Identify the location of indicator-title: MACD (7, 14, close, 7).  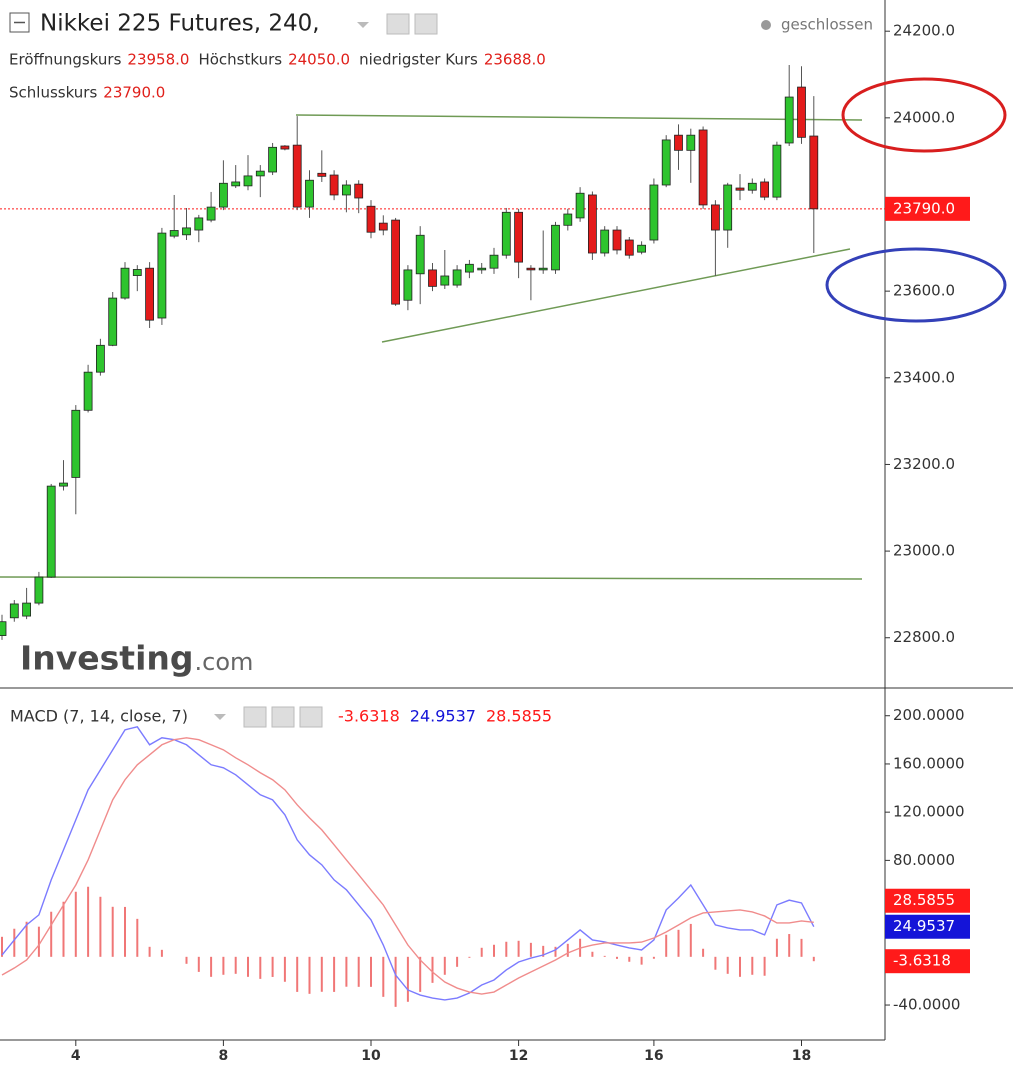
(99, 716).